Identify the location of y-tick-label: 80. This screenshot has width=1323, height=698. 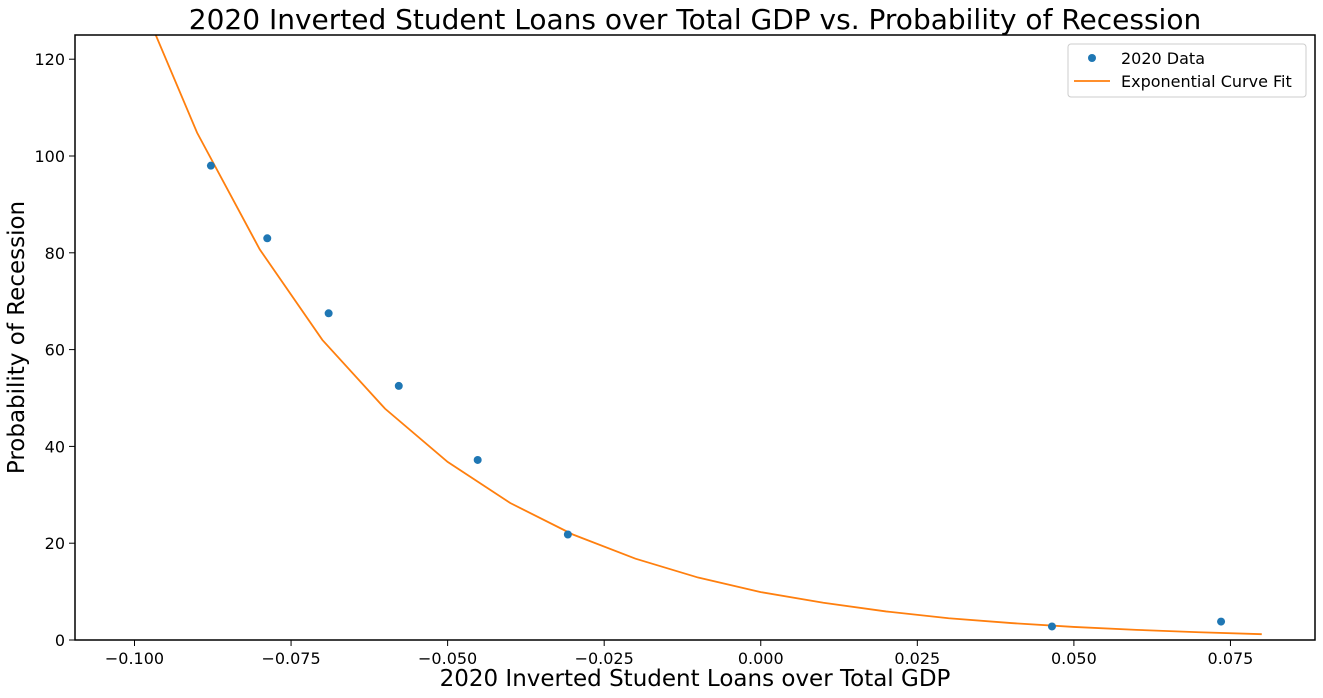
(55, 253).